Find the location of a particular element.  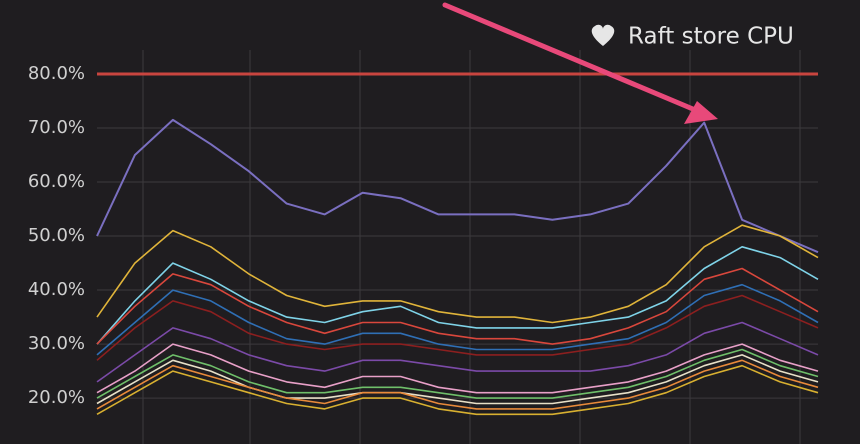

annotation-arrow is located at coordinates (580, 63).